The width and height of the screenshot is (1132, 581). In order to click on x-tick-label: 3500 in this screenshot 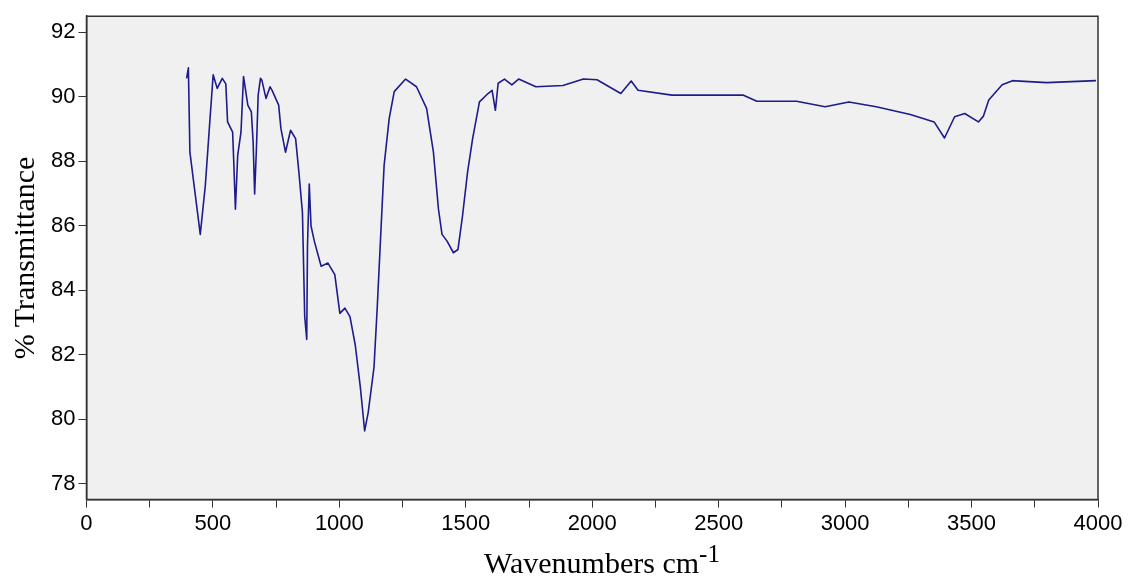, I will do `click(972, 522)`.